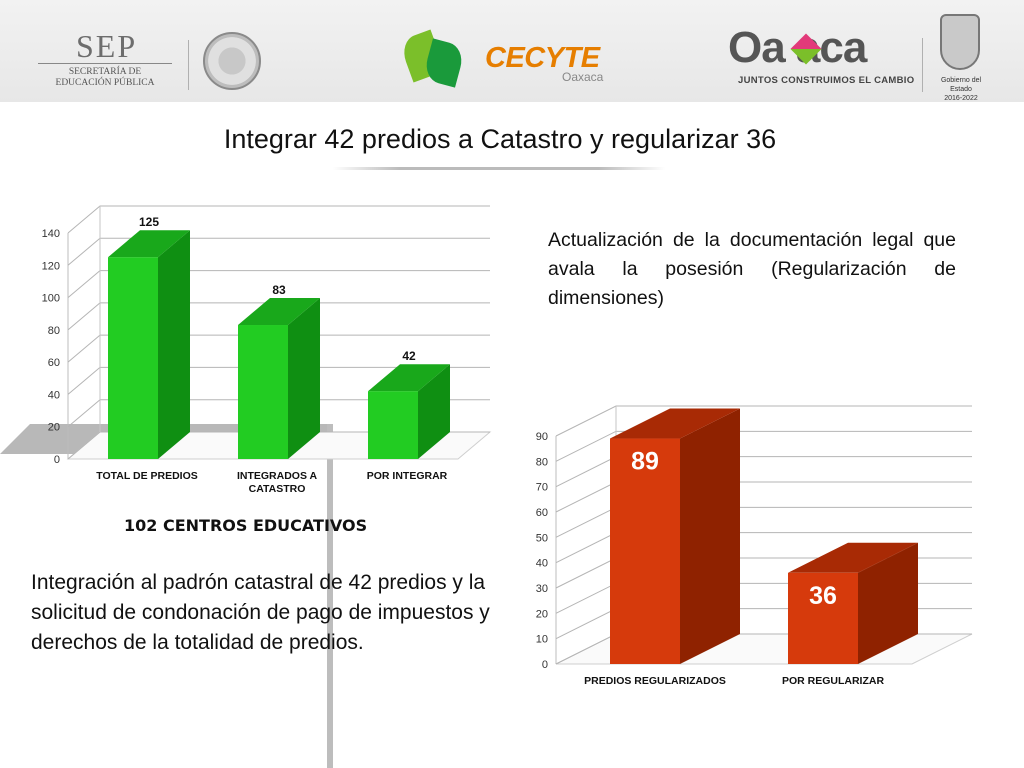  I want to click on y-tick-label: 100, so click(51, 299).